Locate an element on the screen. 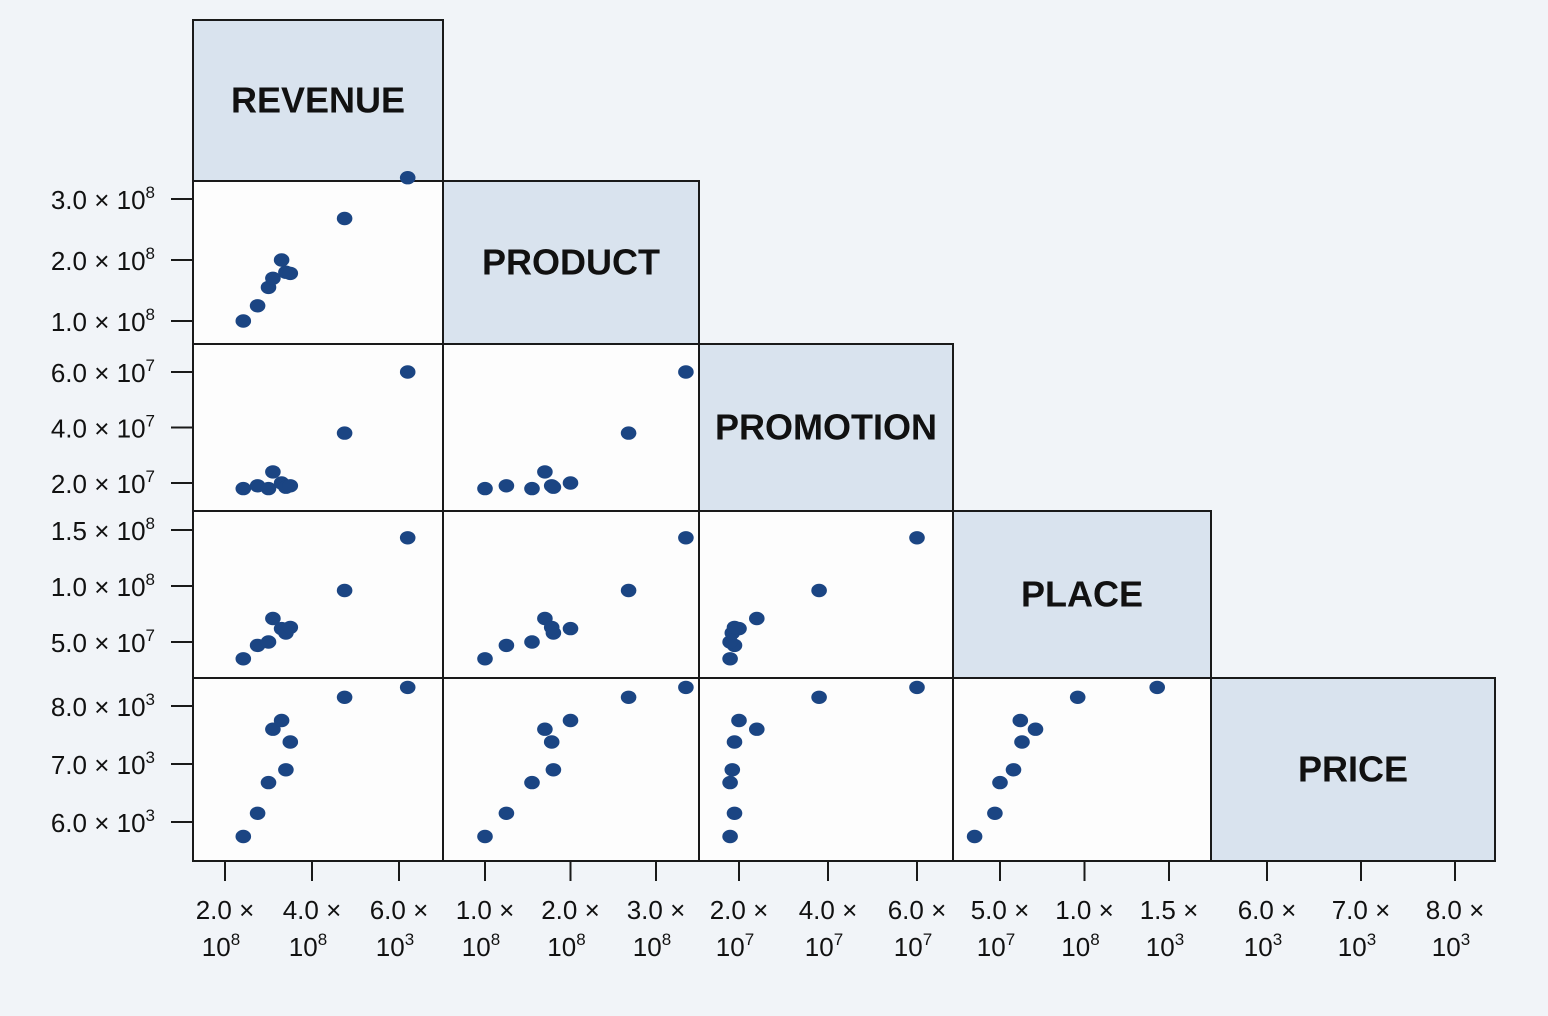 The image size is (1548, 1016). variable-label-revenue: REVENUE is located at coordinates (318, 100).